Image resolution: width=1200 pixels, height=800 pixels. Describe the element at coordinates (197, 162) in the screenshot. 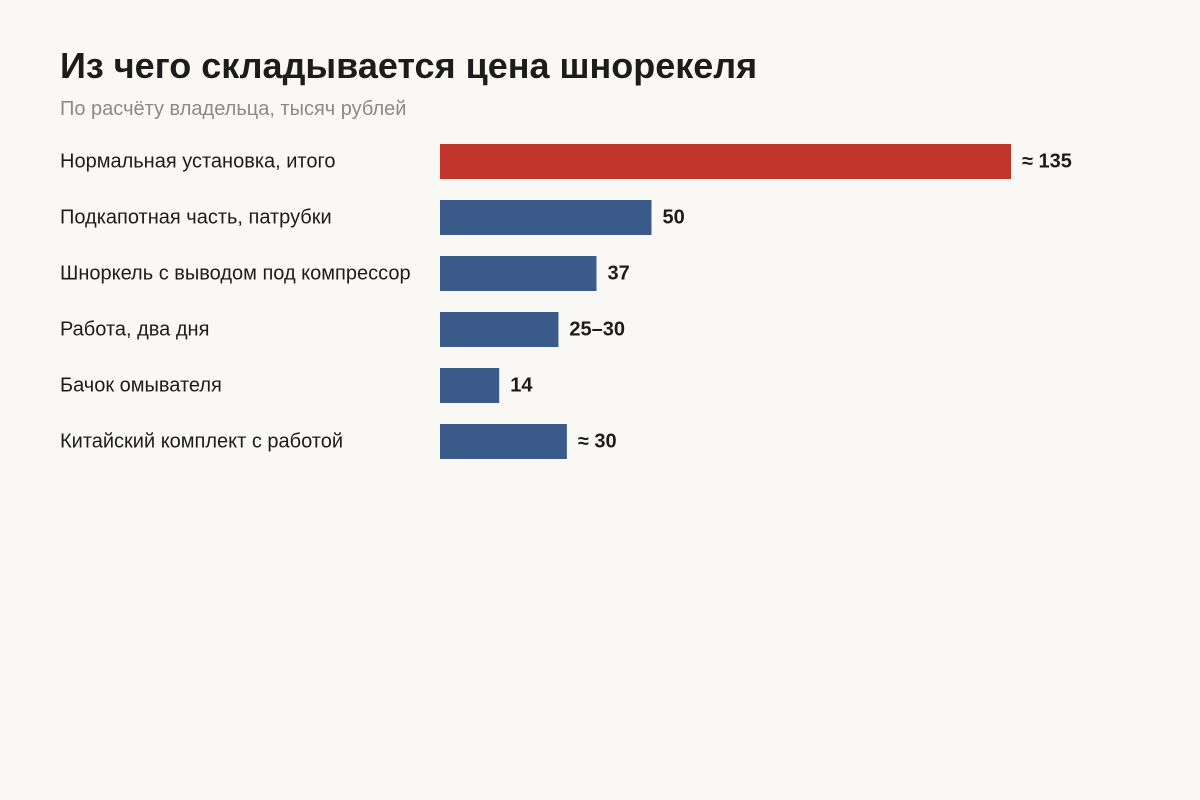

I see `category-label: Нормальная установка, итого` at that location.